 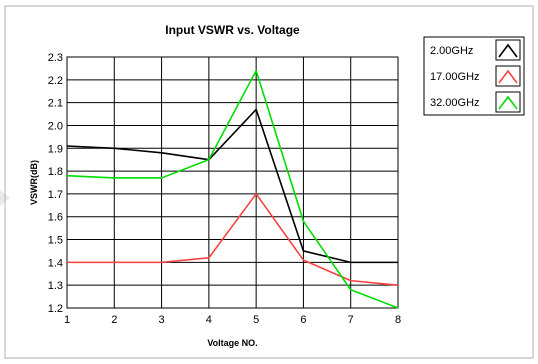 What do you see at coordinates (55, 172) in the screenshot?
I see `y-tick-label: 1.8` at bounding box center [55, 172].